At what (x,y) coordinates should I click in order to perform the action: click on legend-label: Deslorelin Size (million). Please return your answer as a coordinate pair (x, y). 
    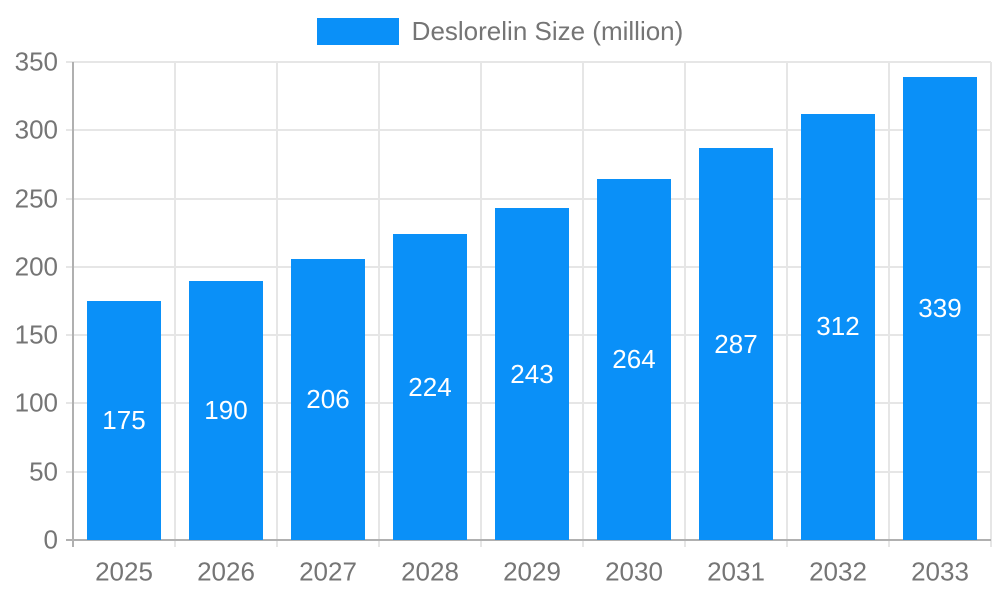
    Looking at the image, I should click on (547, 30).